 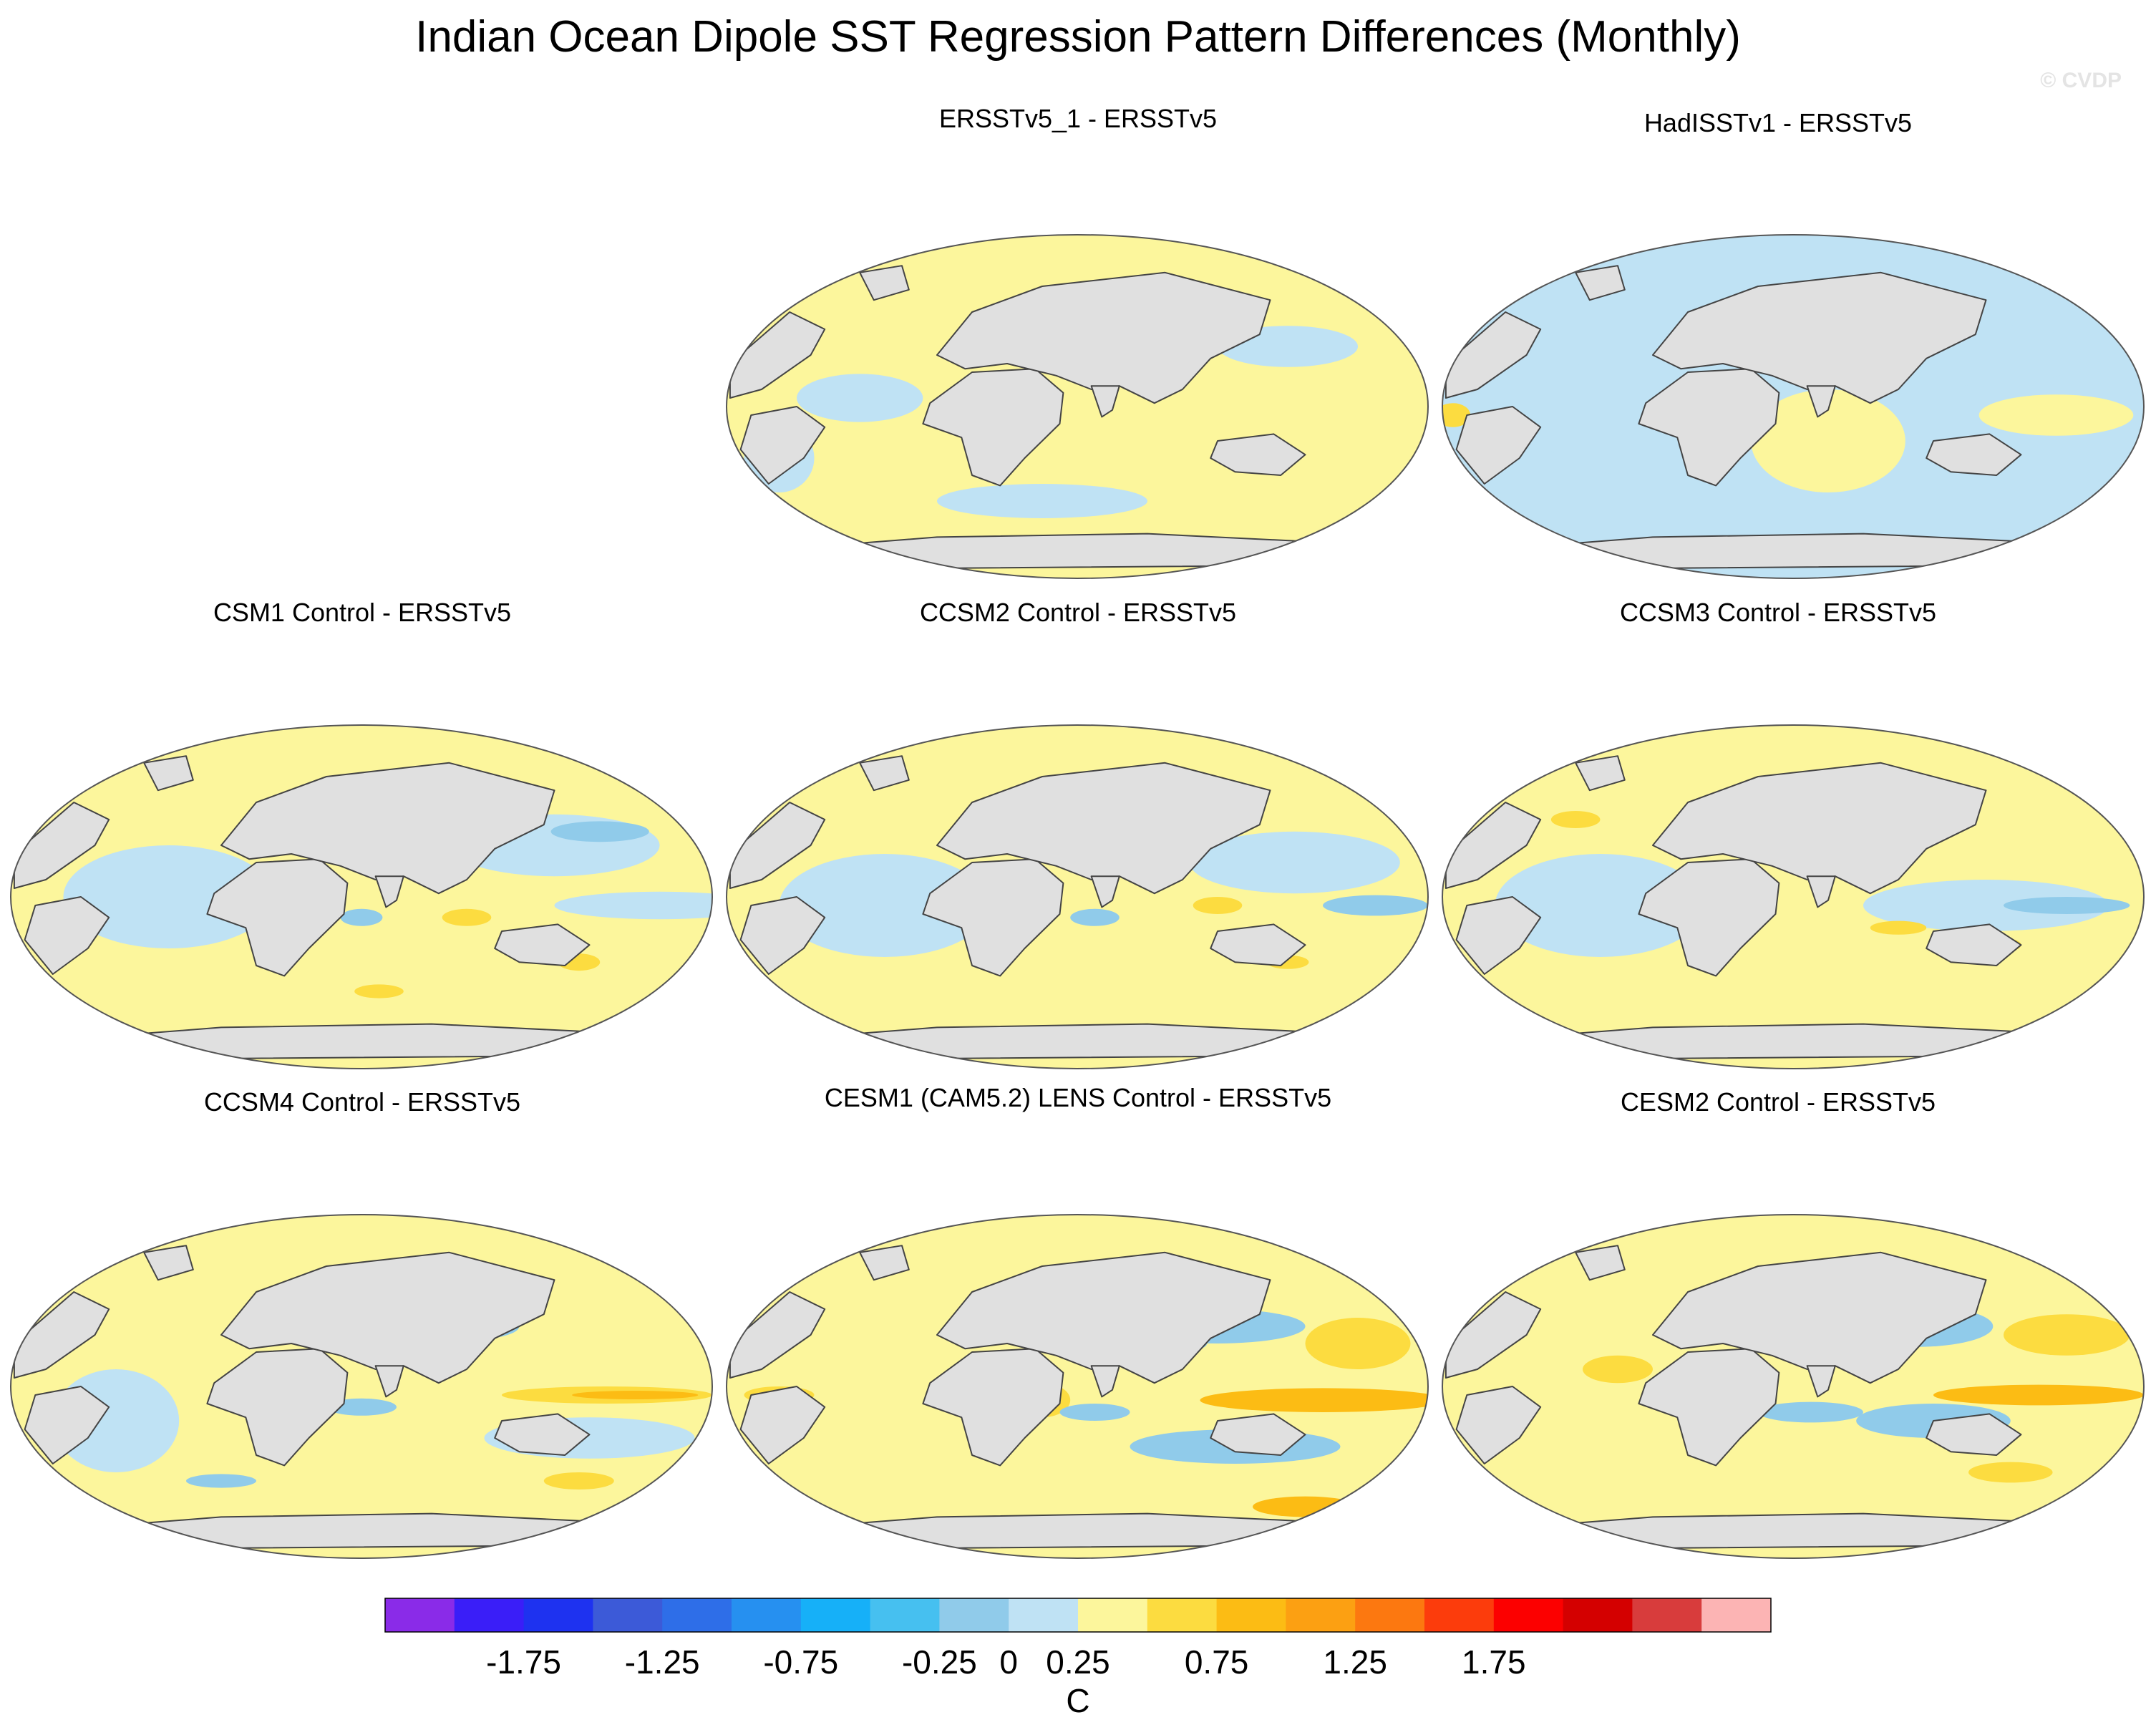 What do you see at coordinates (663, 1662) in the screenshot?
I see `colorbar-tick-label: -1.25` at bounding box center [663, 1662].